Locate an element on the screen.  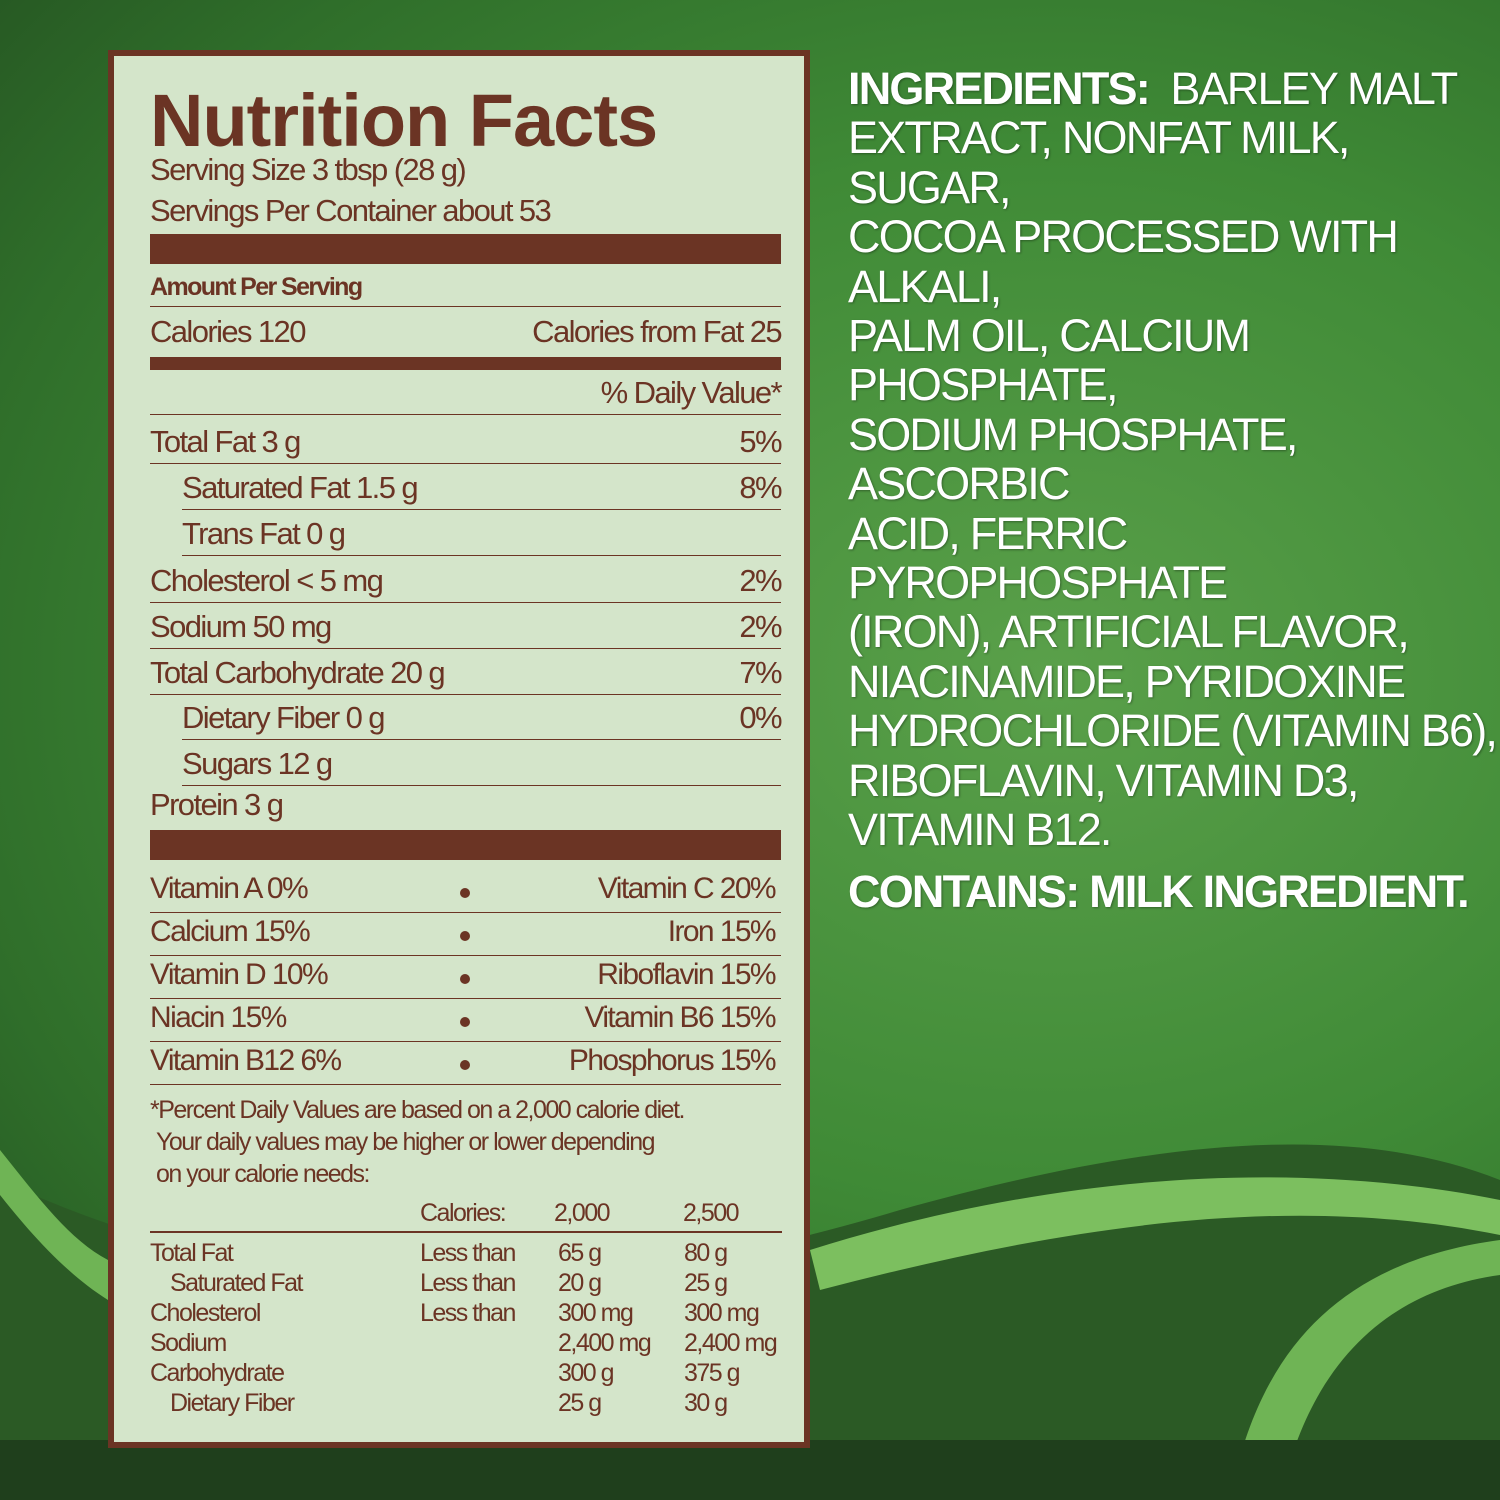
ingredients-line: (IRON), ARTIFICIAL FLAVOR, is located at coordinates (1129, 632).